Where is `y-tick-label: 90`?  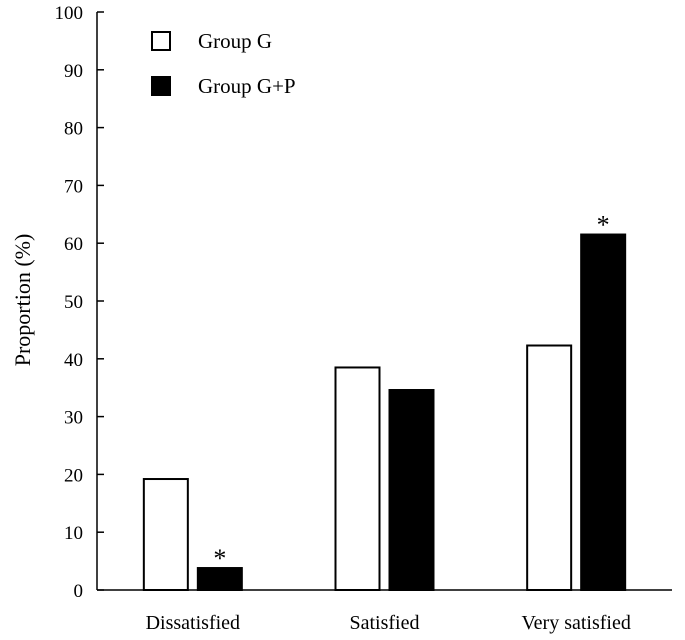
y-tick-label: 90 is located at coordinates (73, 71).